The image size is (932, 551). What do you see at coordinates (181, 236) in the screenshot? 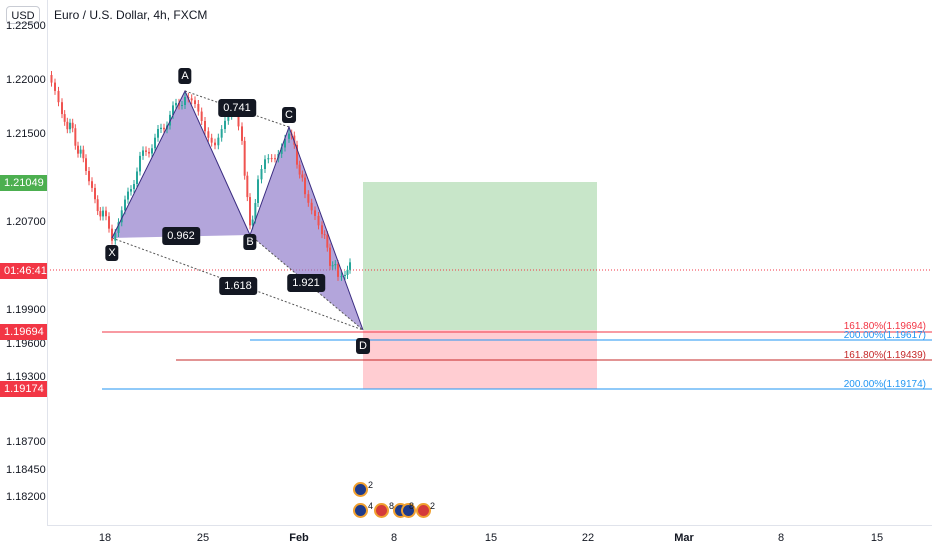
I see `xab-ratio-label: 0.962` at bounding box center [181, 236].